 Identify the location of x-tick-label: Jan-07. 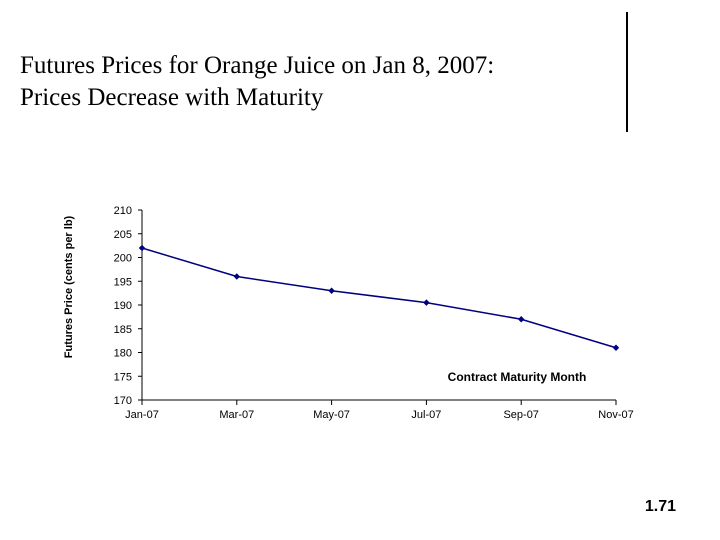
(142, 415).